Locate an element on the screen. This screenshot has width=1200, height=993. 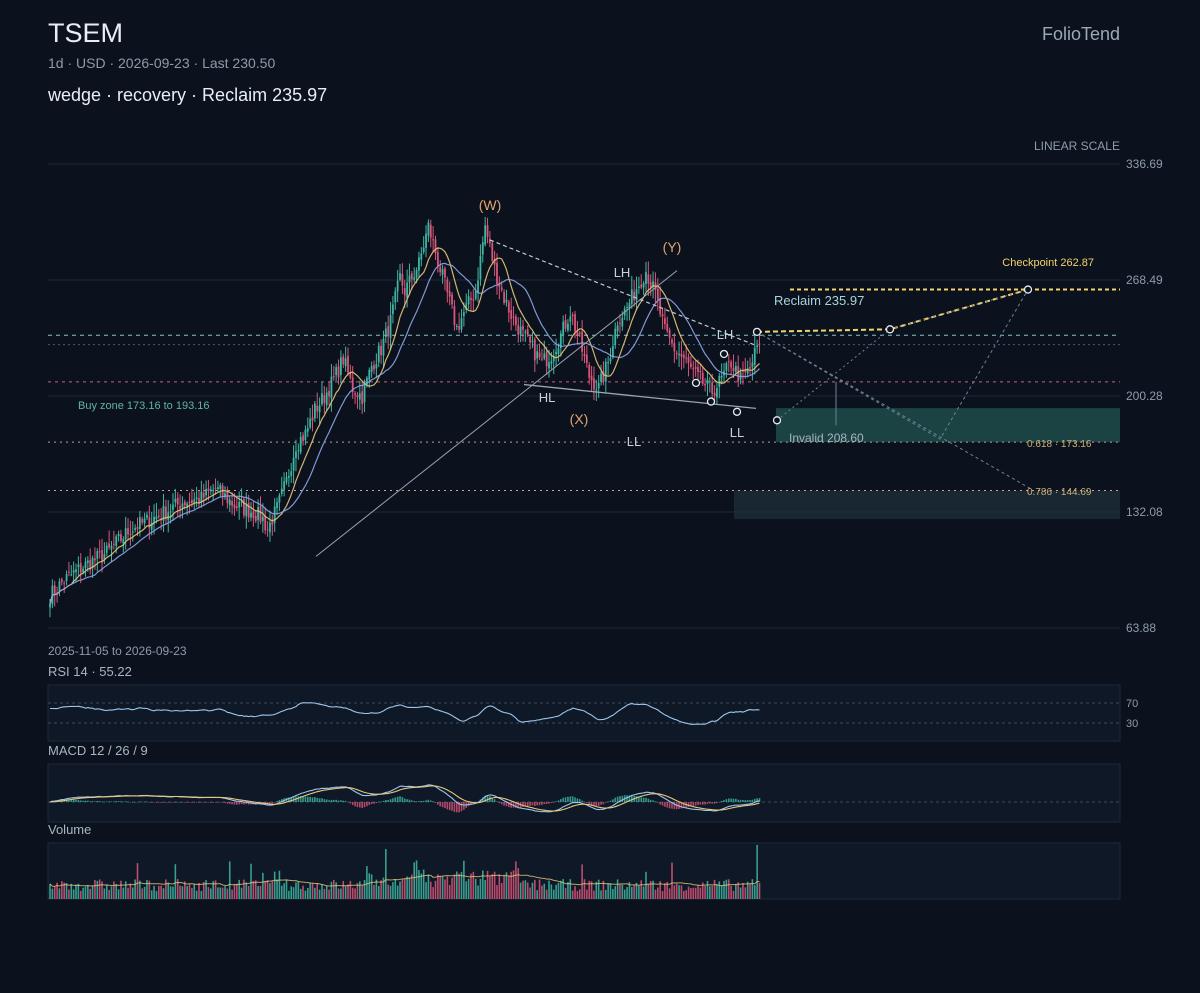
wave-label-w: (W) is located at coordinates (490, 205).